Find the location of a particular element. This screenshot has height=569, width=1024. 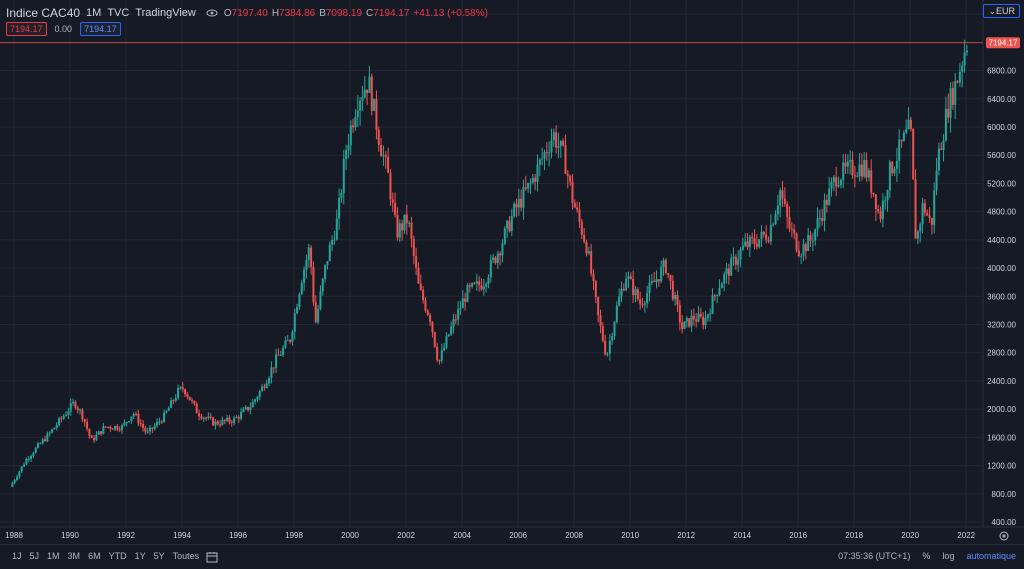

time-axis-label: 2020 is located at coordinates (910, 535).